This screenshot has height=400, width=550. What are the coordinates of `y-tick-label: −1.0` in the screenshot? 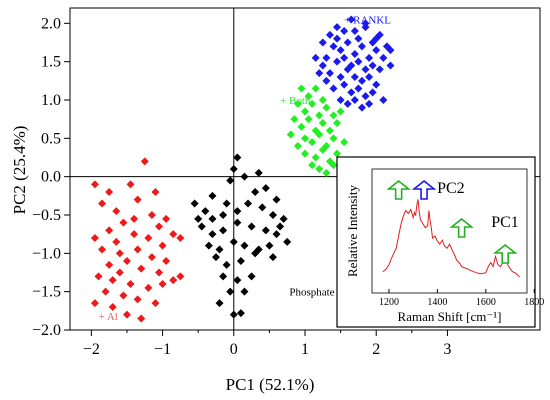 It's located at (46, 253).